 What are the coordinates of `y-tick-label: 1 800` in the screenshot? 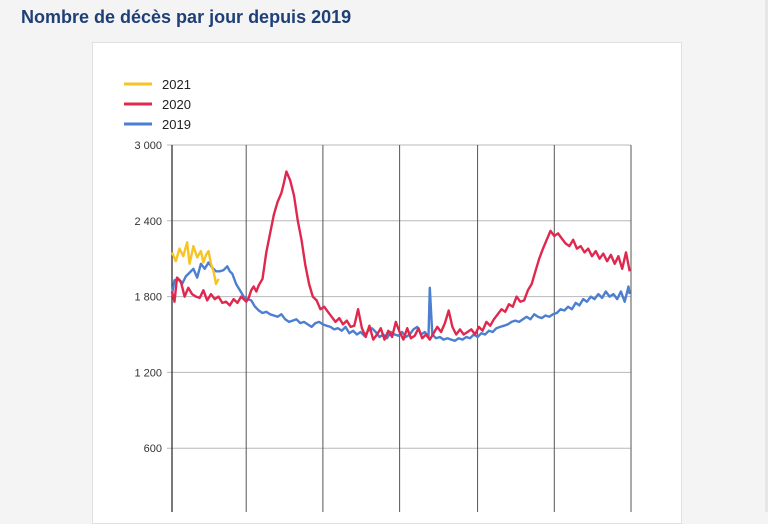 It's located at (148, 298).